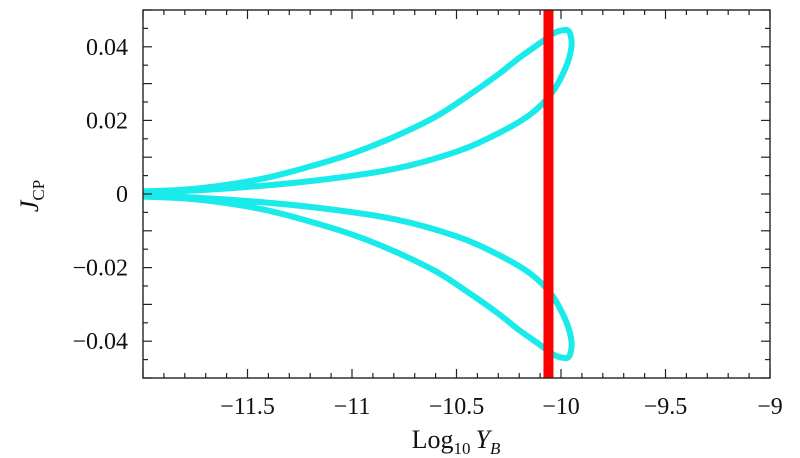  What do you see at coordinates (462, 448) in the screenshot?
I see `x-axis-title-sub: 10` at bounding box center [462, 448].